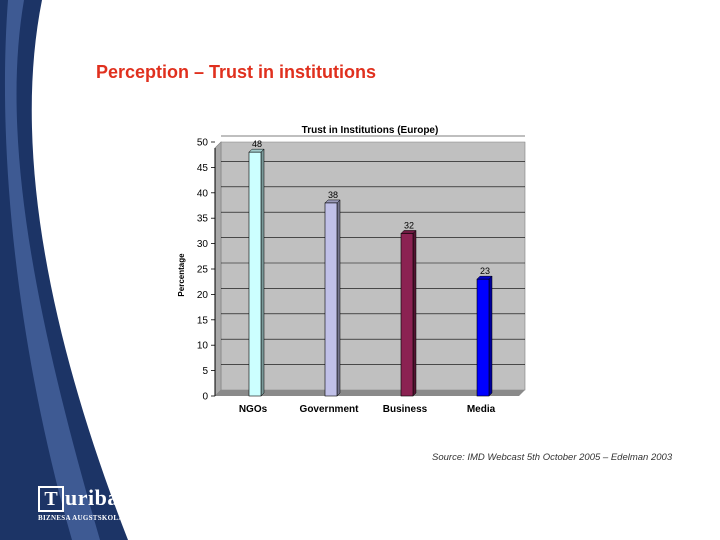  Describe the element at coordinates (203, 193) in the screenshot. I see `y-tick-label: 40` at that location.